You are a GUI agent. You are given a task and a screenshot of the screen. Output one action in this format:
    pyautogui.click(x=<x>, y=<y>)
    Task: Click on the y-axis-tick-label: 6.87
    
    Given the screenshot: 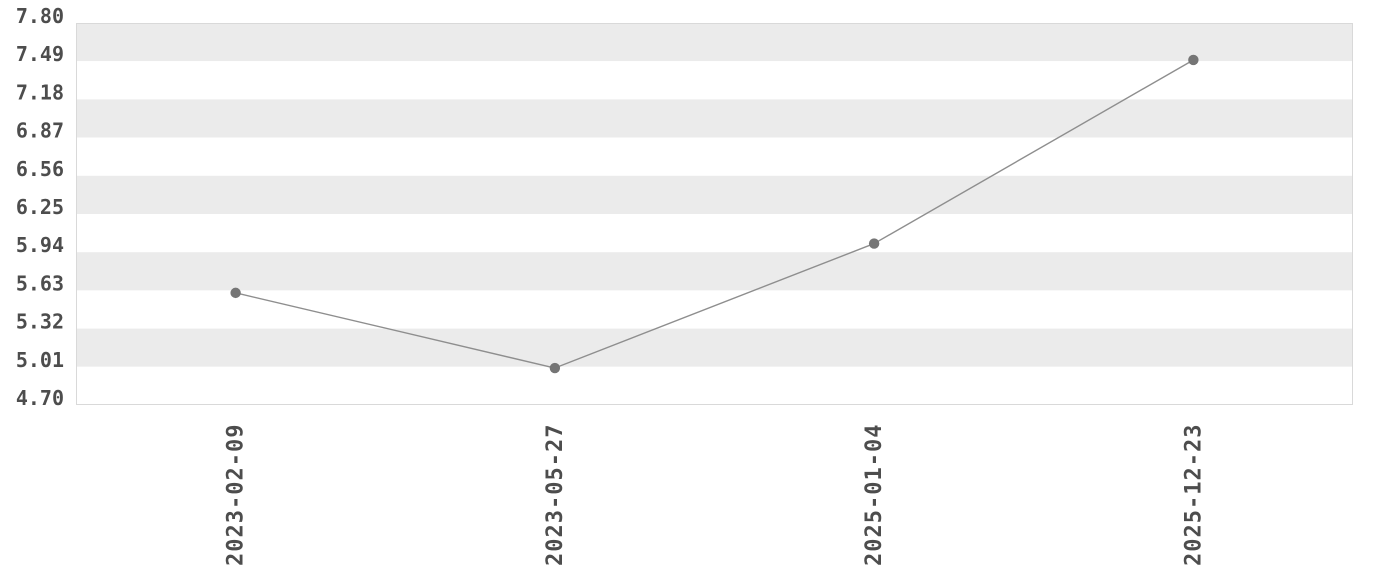 What is the action you would take?
    pyautogui.click(x=40, y=131)
    